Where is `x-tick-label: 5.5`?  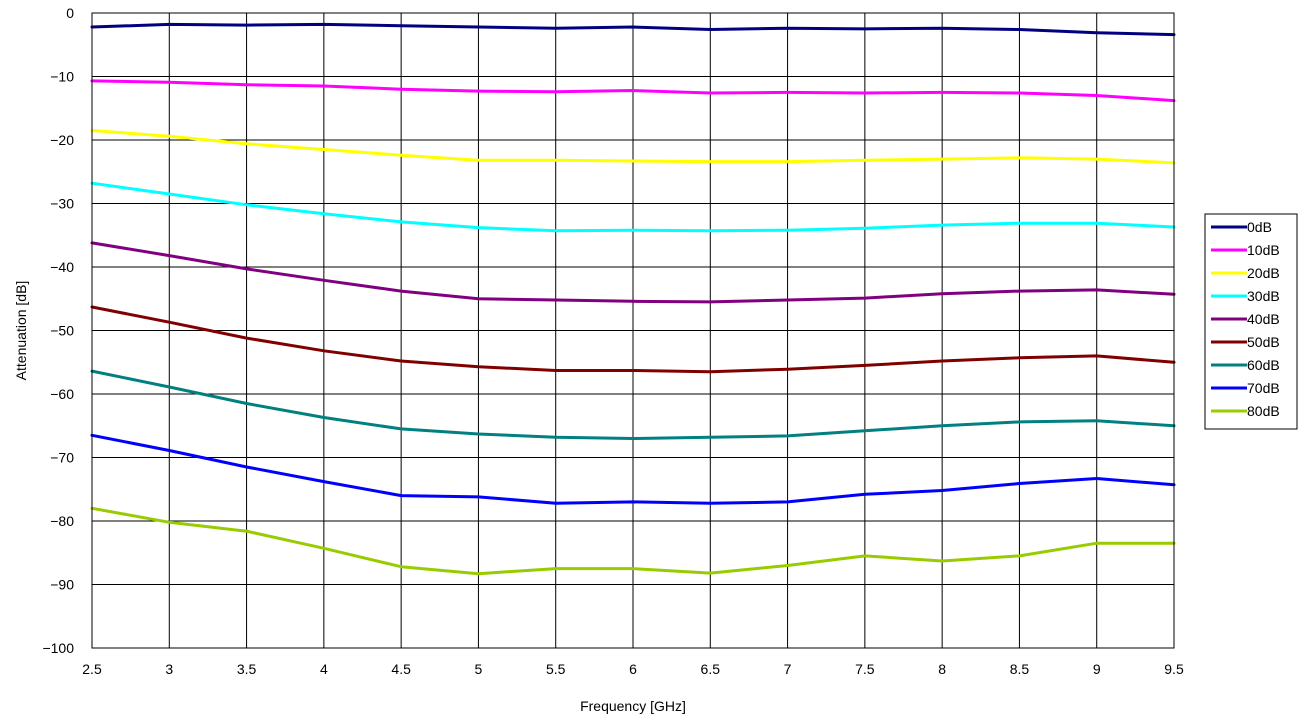
x-tick-label: 5.5 is located at coordinates (556, 669).